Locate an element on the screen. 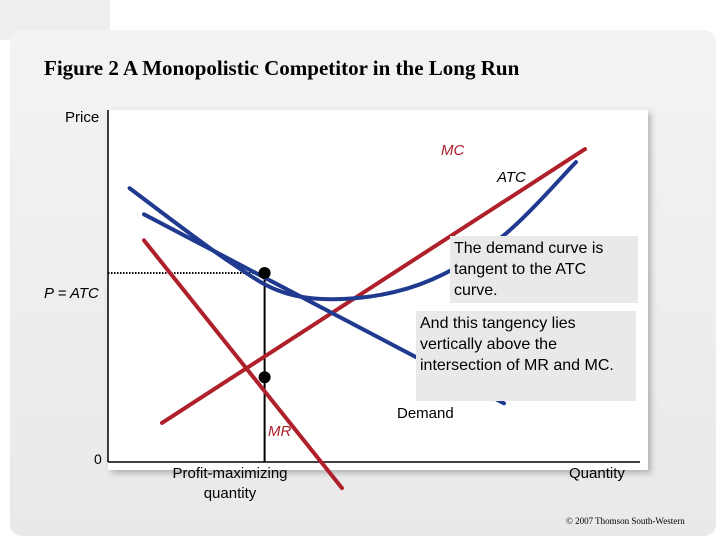 The height and width of the screenshot is (540, 720). mr-mc-intersection-point is located at coordinates (264, 377).